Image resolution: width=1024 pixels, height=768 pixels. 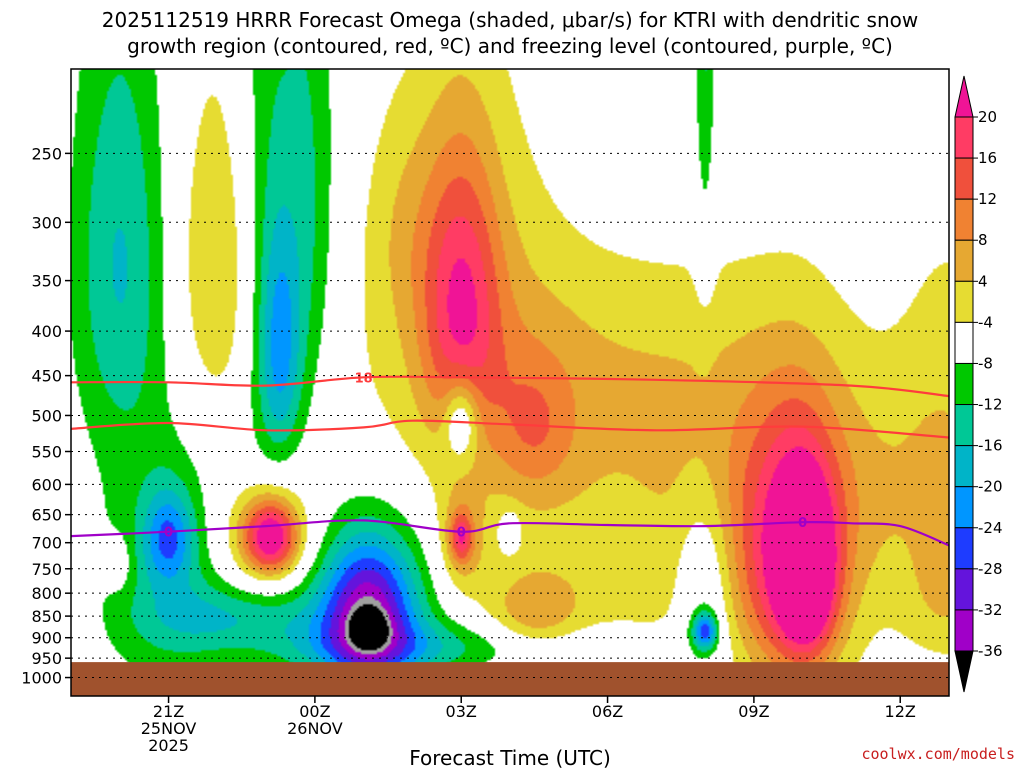 I want to click on credit-text: coolwx.com/models, so click(x=938, y=754).